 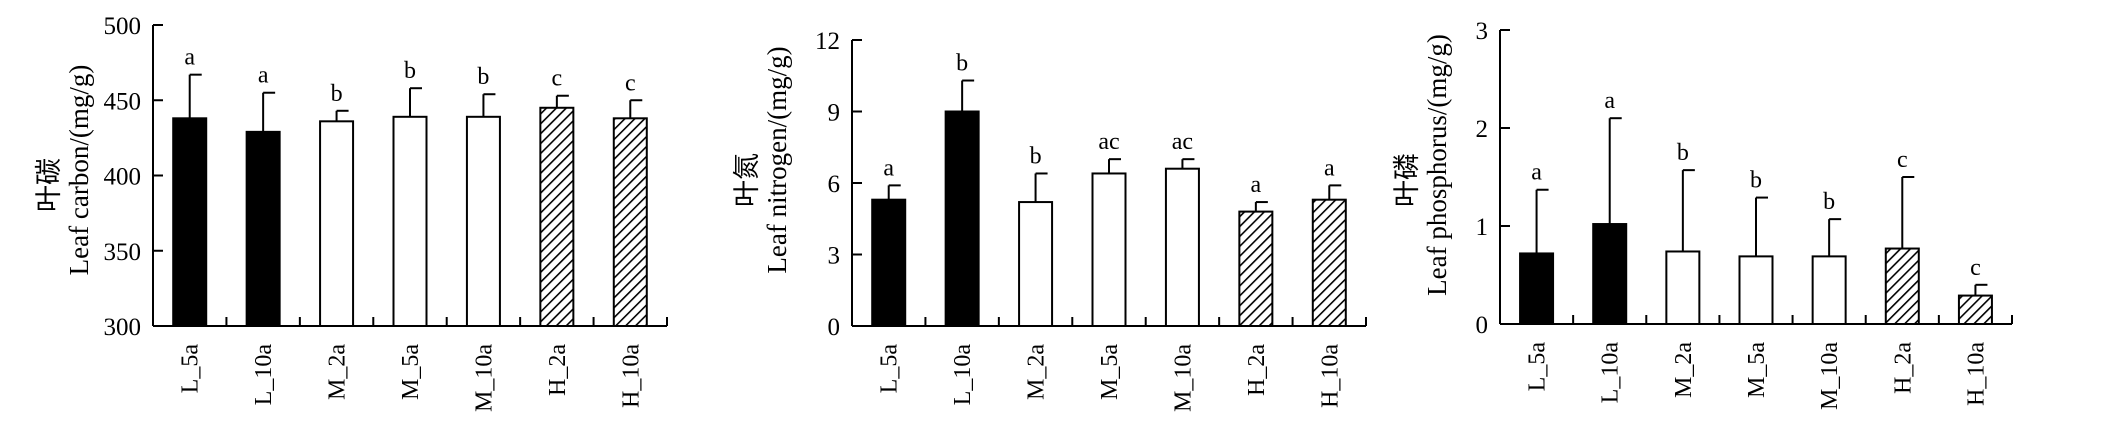 What do you see at coordinates (834, 113) in the screenshot?
I see `y-tick-label: 9` at bounding box center [834, 113].